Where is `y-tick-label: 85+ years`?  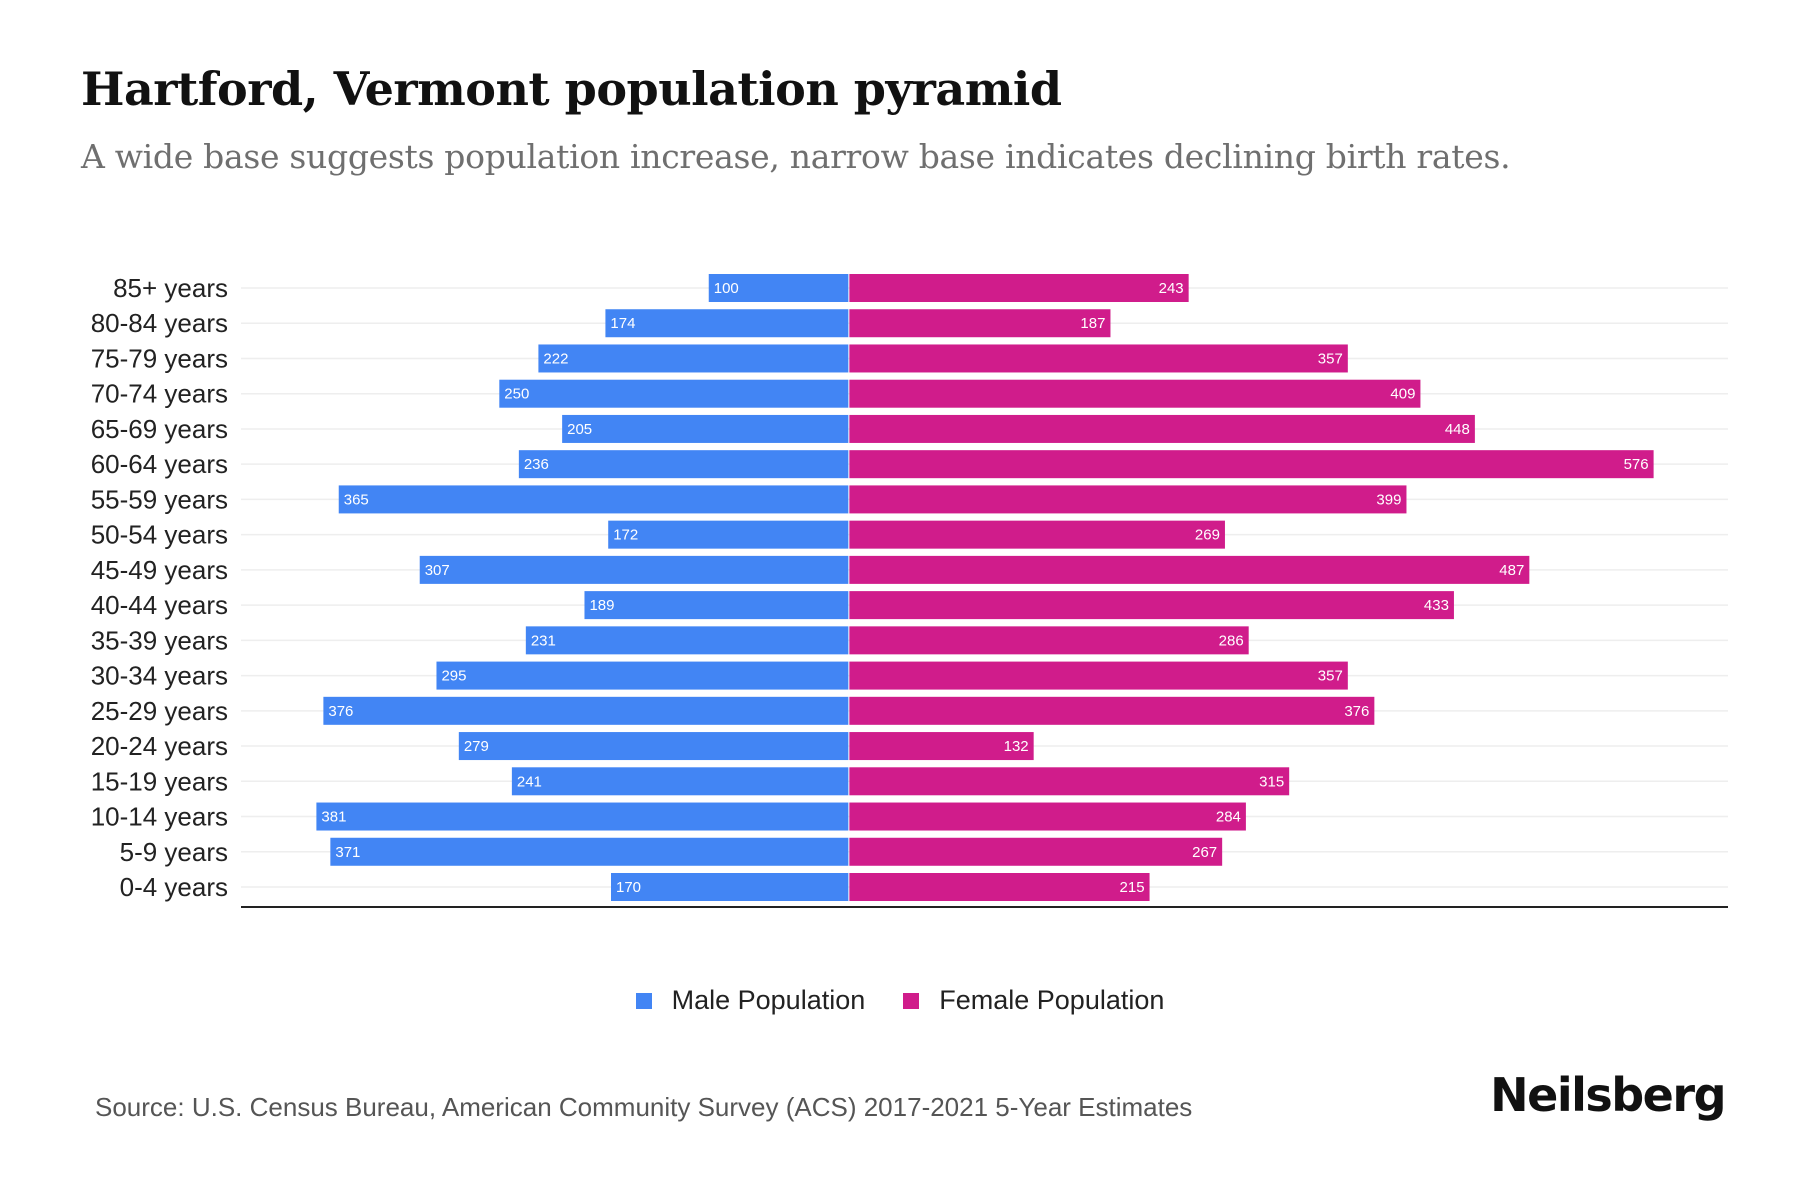 y-tick-label: 85+ years is located at coordinates (170, 288).